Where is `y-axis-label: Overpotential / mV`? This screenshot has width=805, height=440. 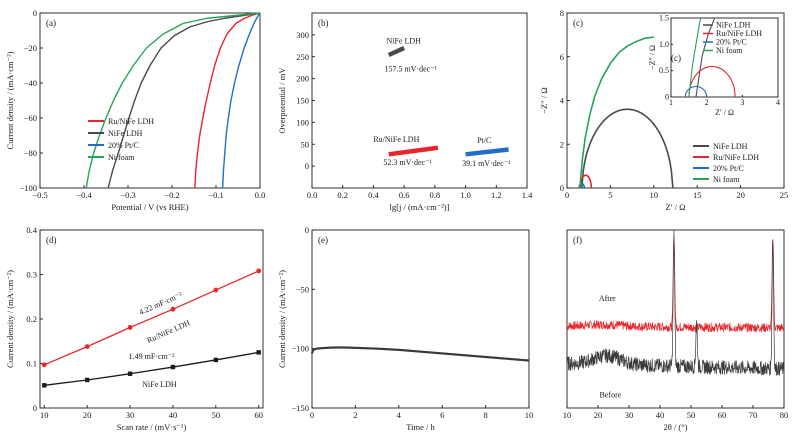 y-axis-label: Overpotential / mV is located at coordinates (282, 100).